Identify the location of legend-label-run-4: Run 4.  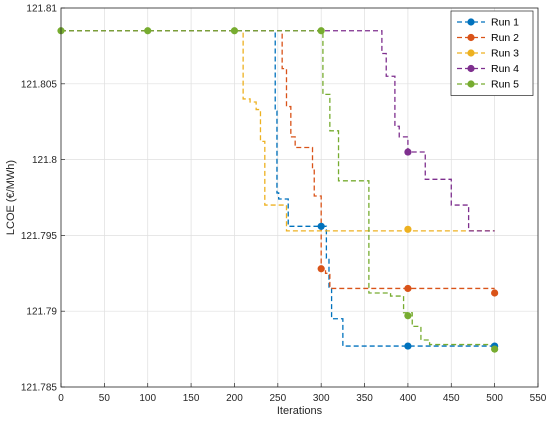
(505, 69).